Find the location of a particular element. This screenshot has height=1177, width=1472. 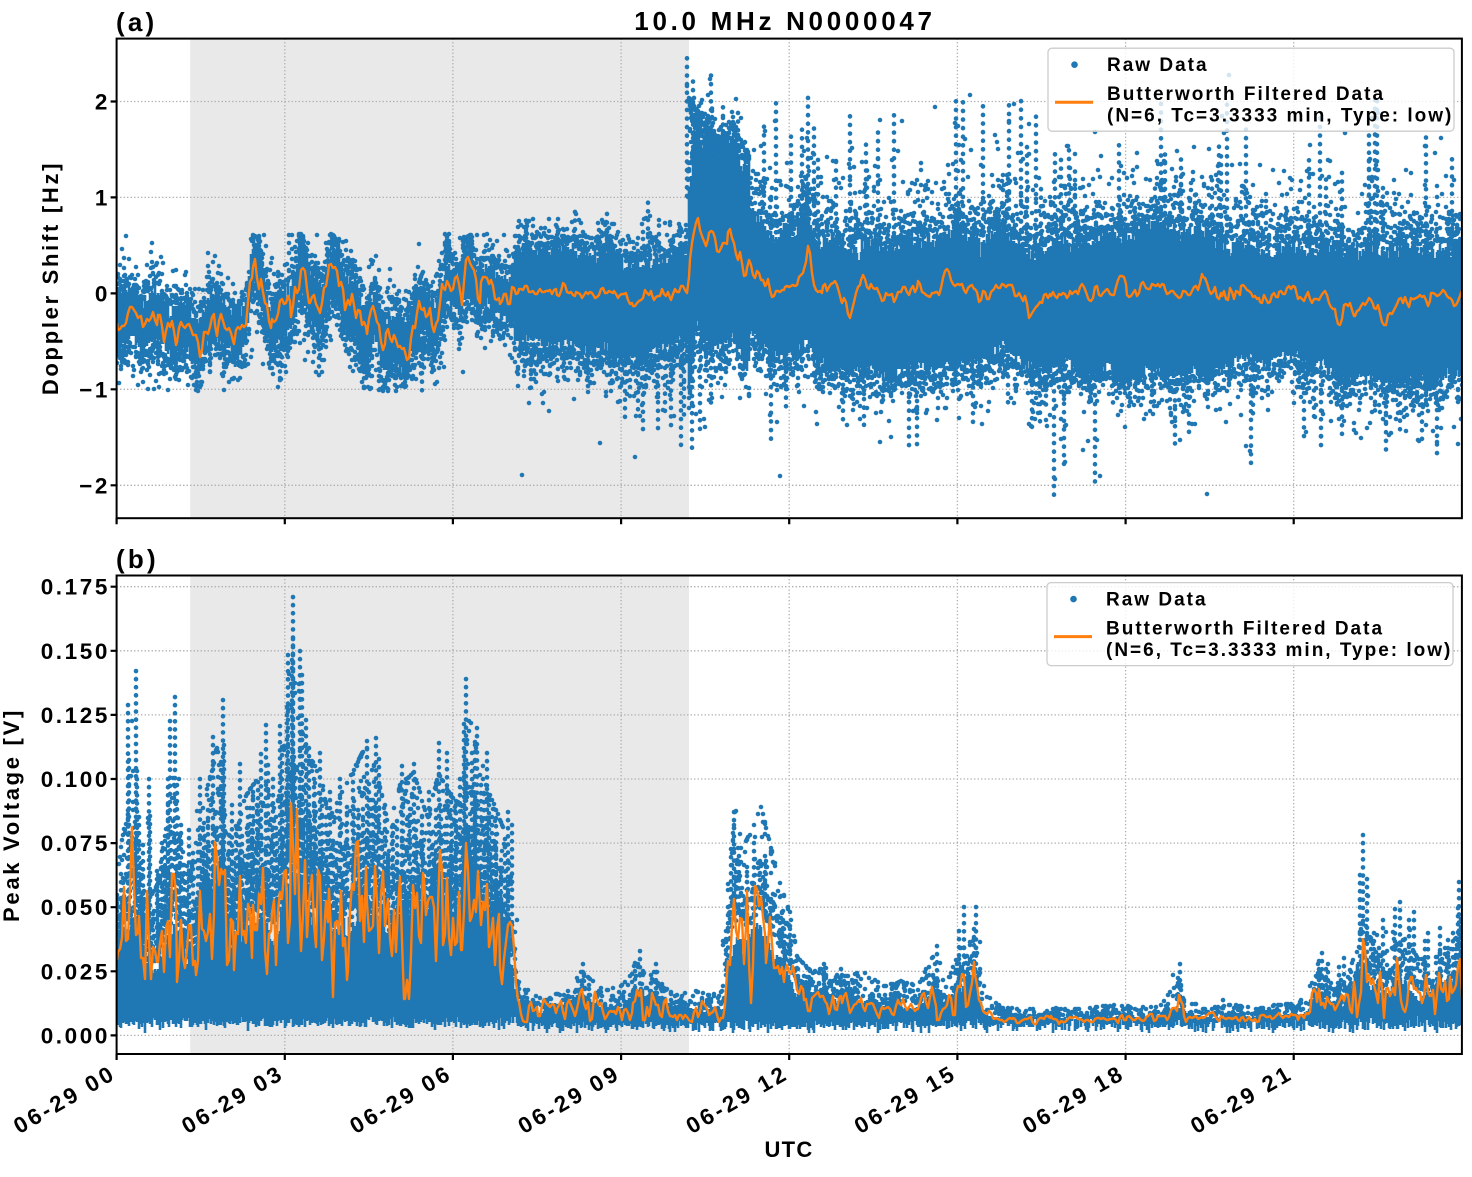

svg-text: 0 is located at coordinates (102, 293).